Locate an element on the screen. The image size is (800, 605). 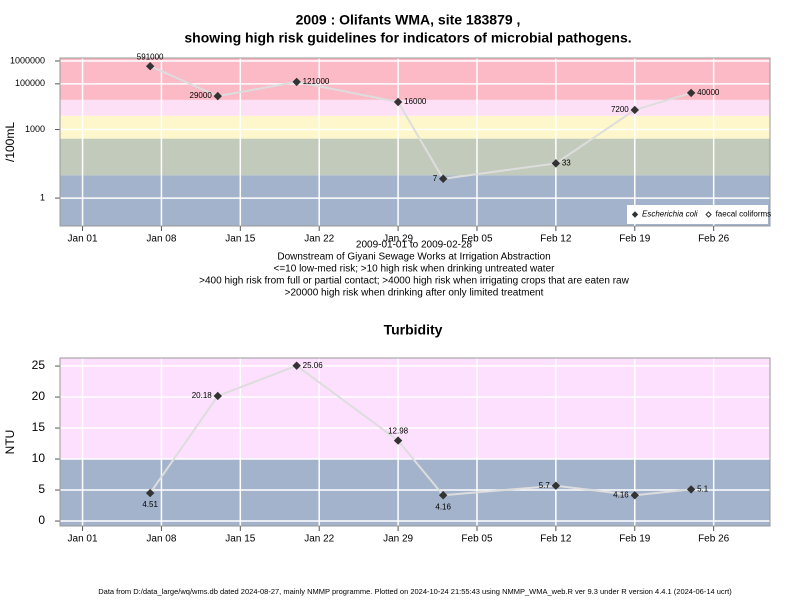
y-axis-label: /100mL is located at coordinates (10, 142).